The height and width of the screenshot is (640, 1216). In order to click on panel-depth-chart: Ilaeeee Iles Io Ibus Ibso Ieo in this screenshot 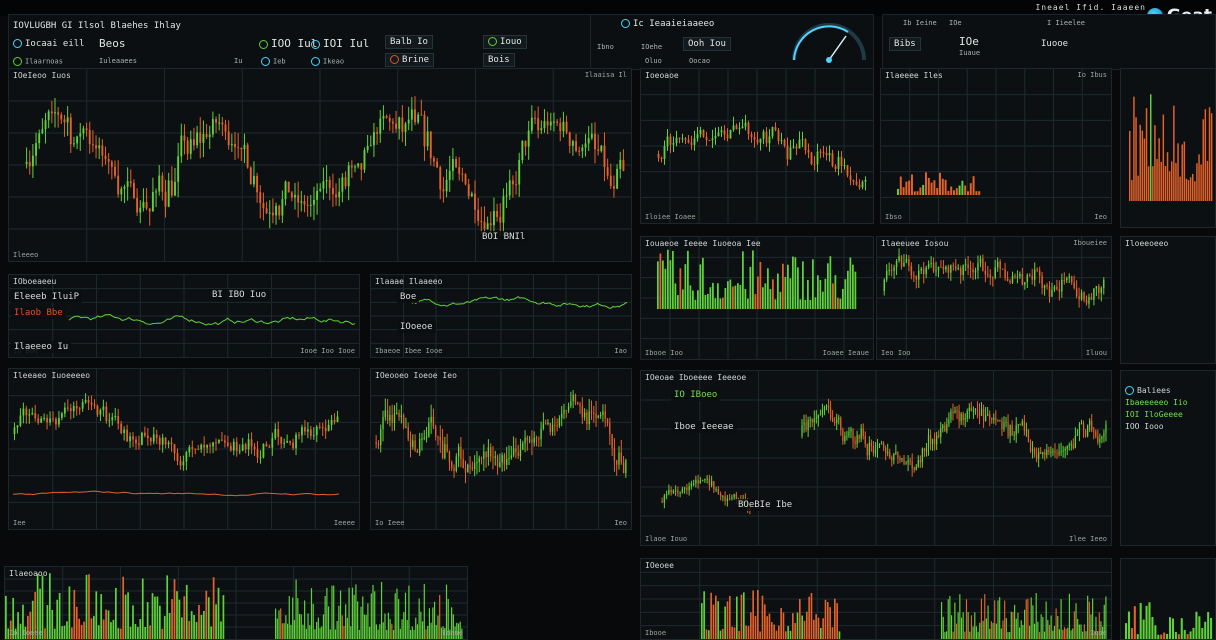, I will do `click(996, 146)`.